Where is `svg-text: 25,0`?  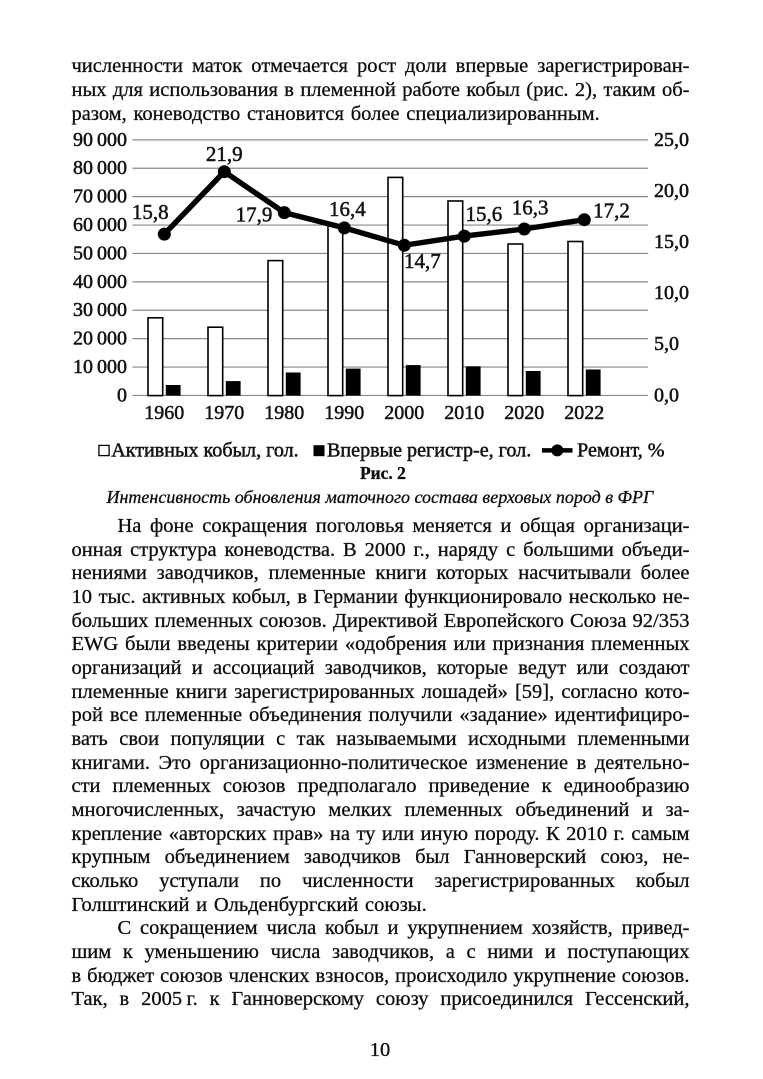
svg-text: 25,0 is located at coordinates (671, 140).